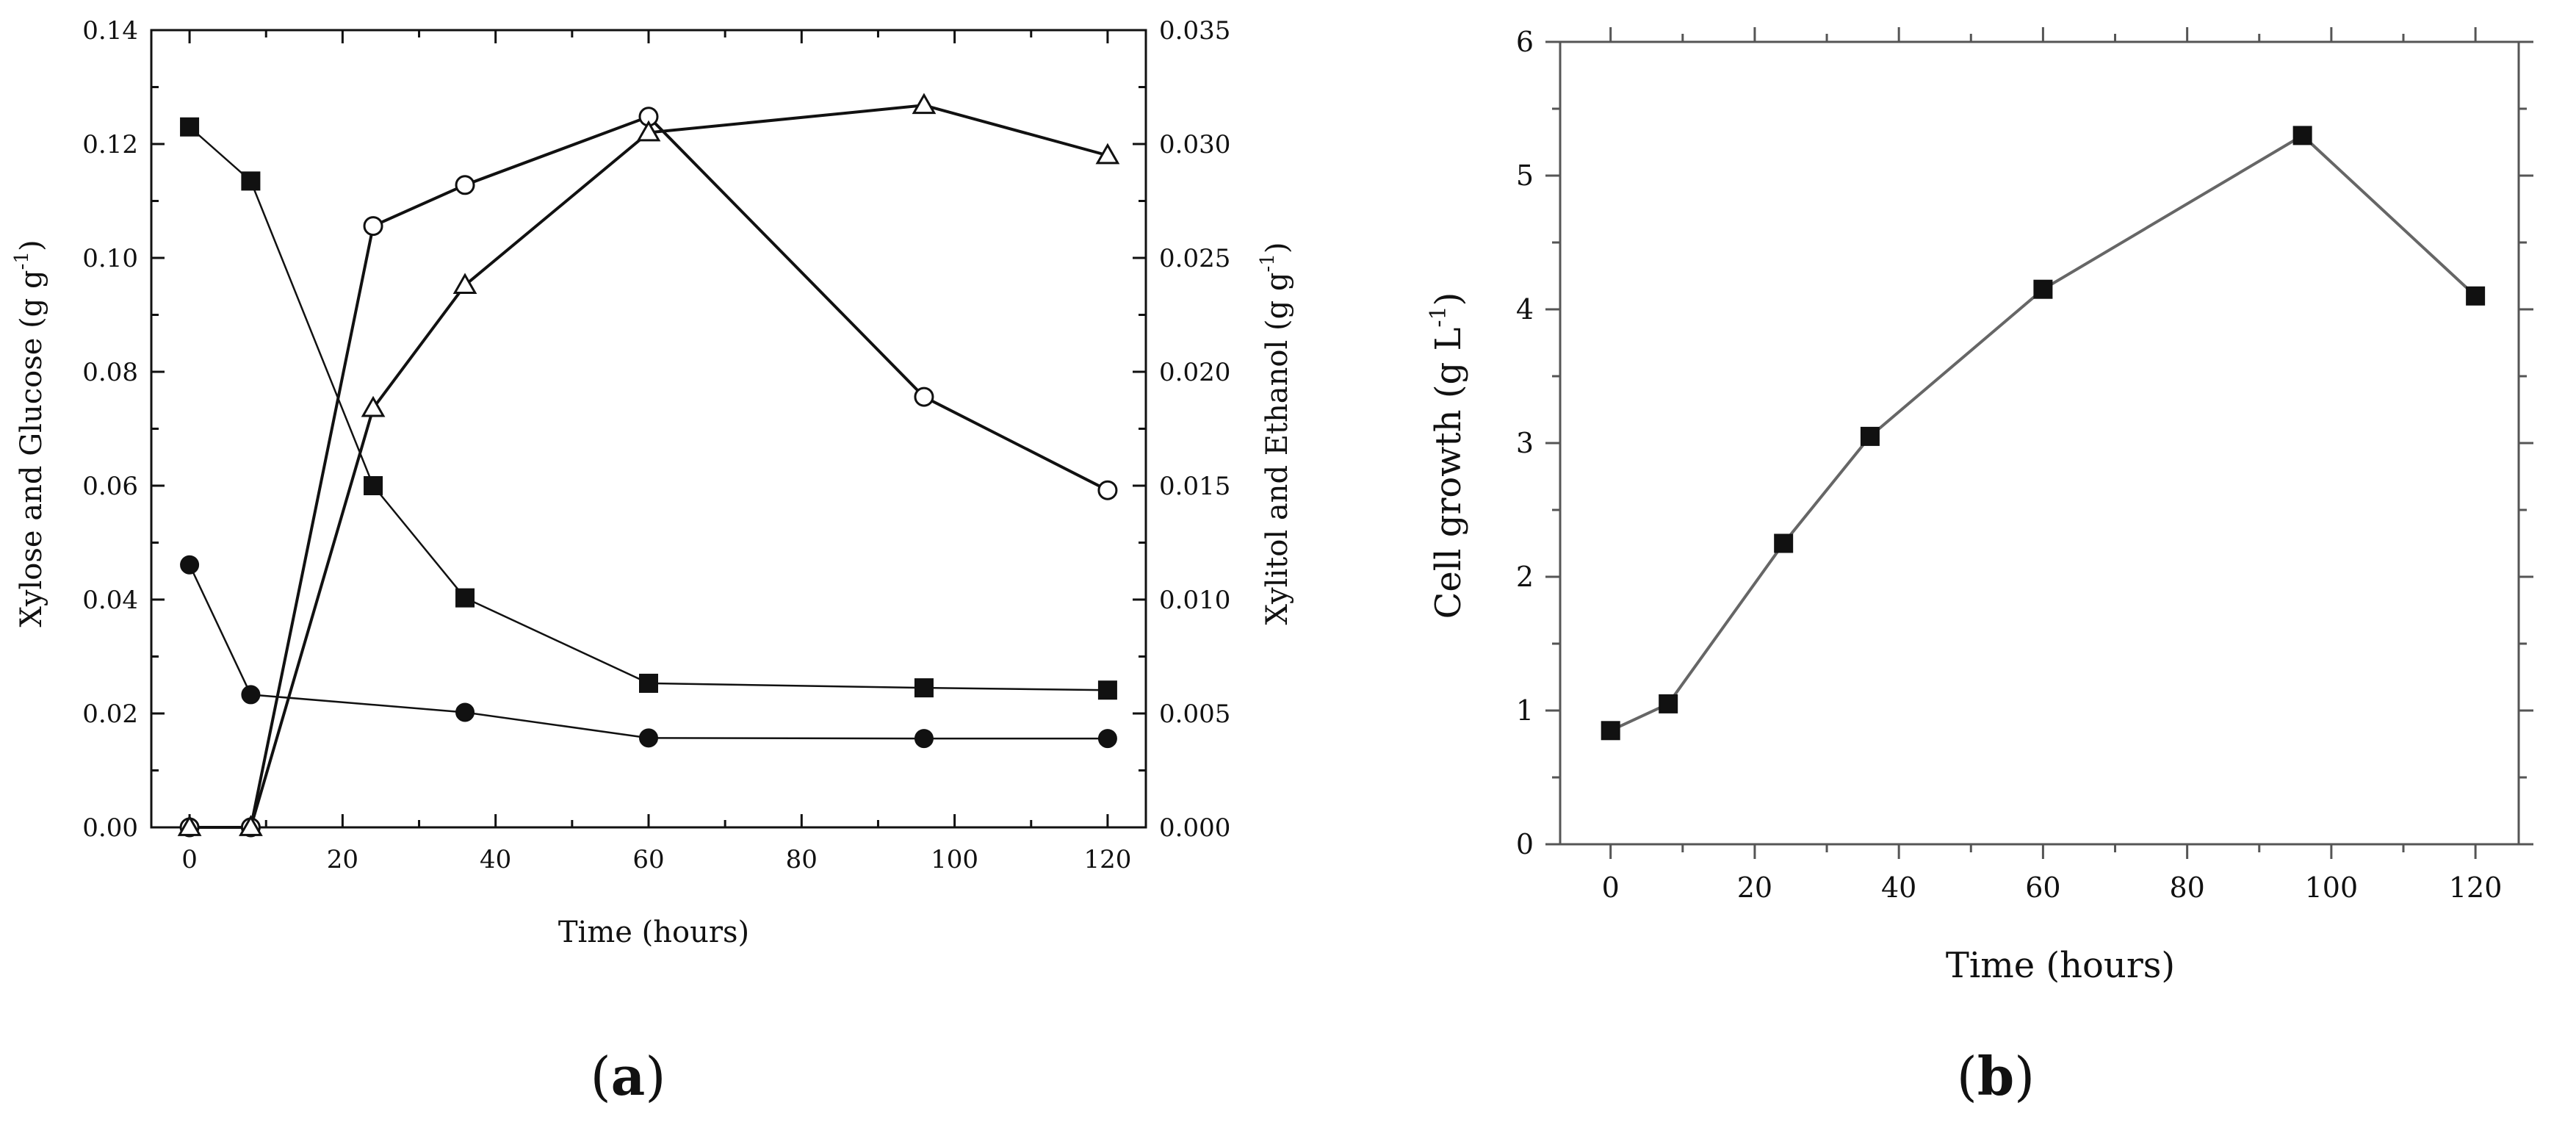 The image size is (2576, 1122). What do you see at coordinates (2186, 888) in the screenshot?
I see `x-tick-label-b: 80` at bounding box center [2186, 888].